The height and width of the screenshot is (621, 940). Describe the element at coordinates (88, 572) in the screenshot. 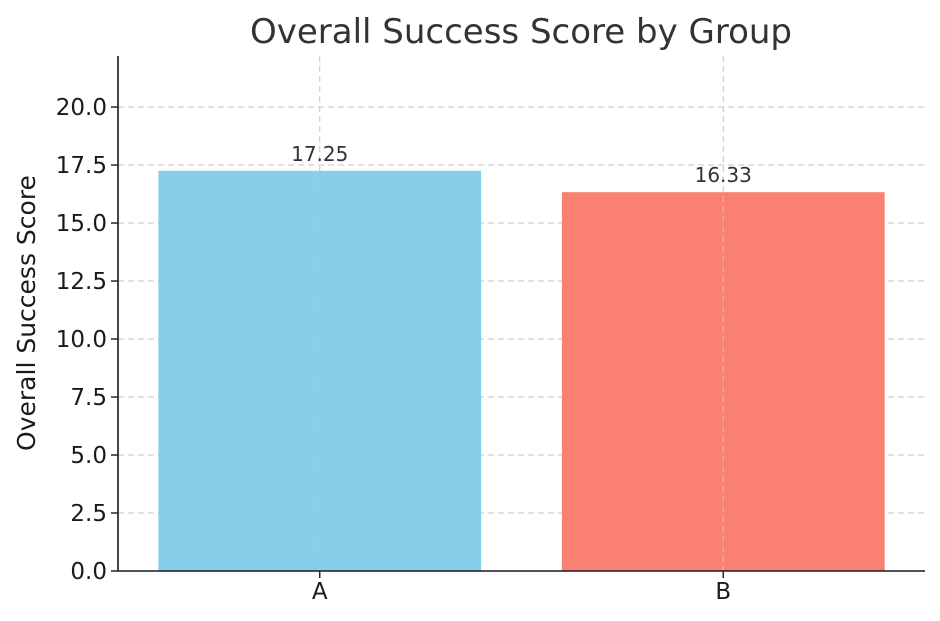

I see `y-tick-label: 0.0` at that location.